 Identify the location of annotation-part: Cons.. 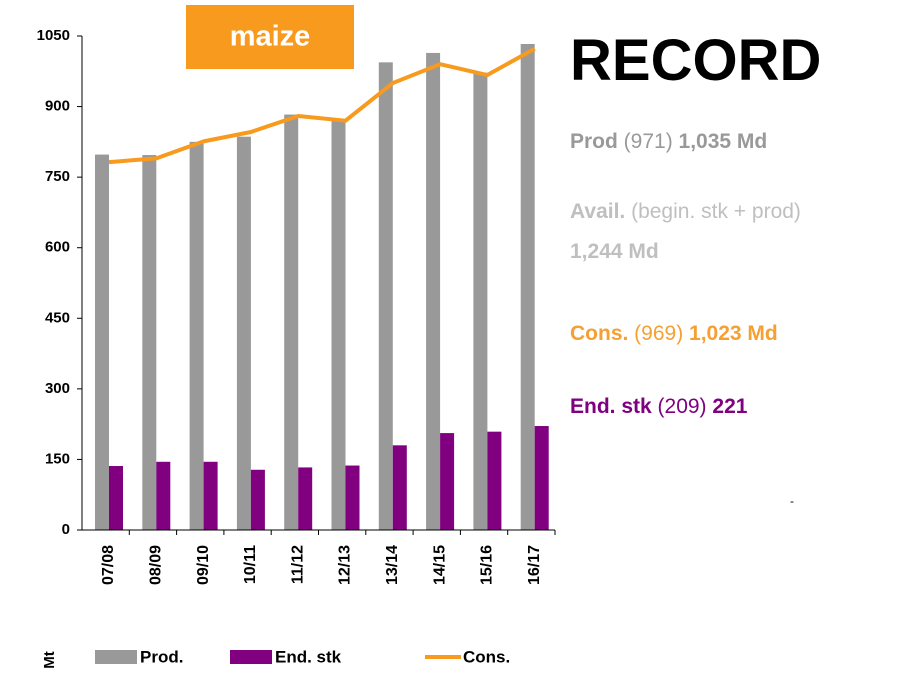
(599, 333).